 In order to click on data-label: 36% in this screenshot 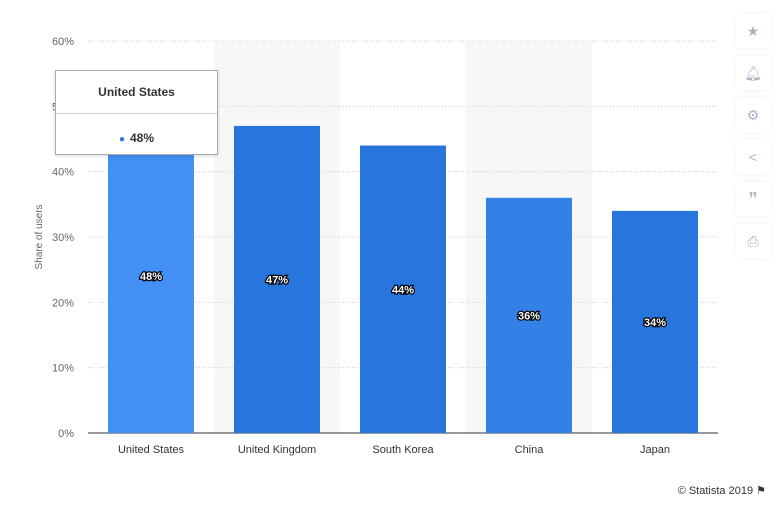, I will do `click(529, 316)`.